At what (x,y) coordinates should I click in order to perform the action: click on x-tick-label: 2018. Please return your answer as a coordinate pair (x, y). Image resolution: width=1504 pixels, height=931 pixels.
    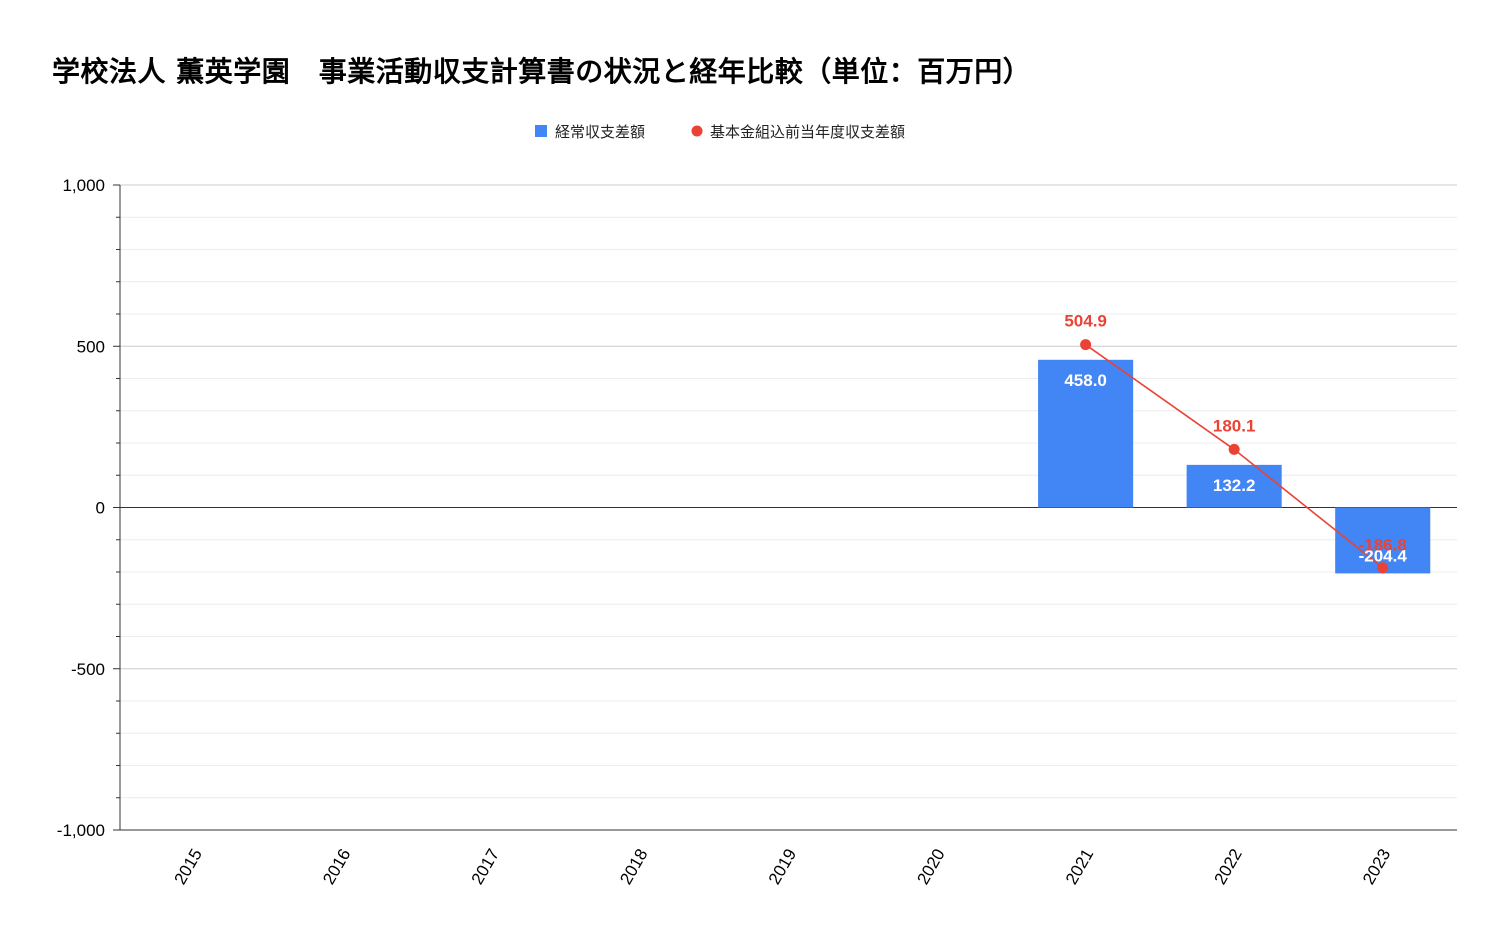
    Looking at the image, I should click on (633, 867).